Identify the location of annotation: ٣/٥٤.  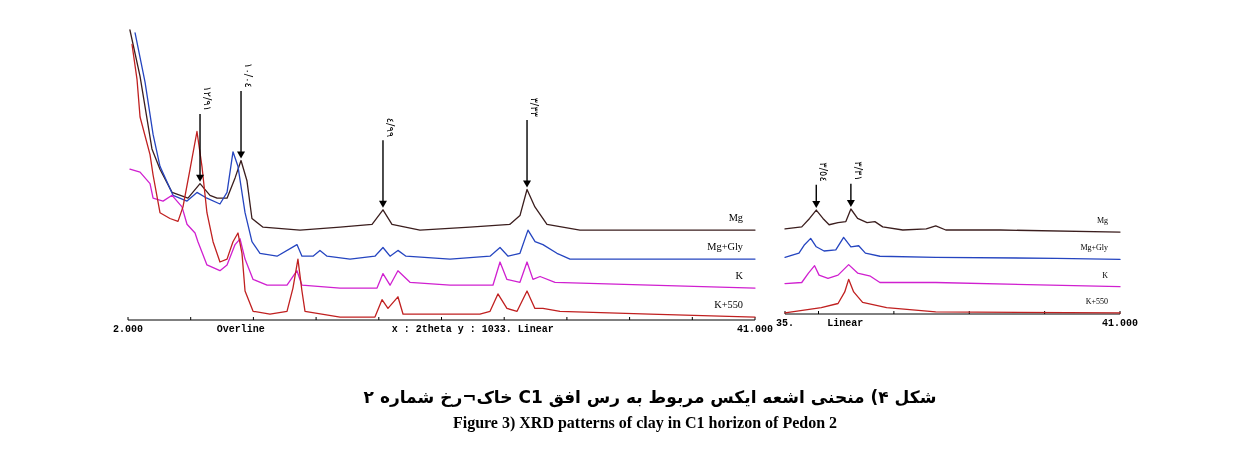
(824, 172).